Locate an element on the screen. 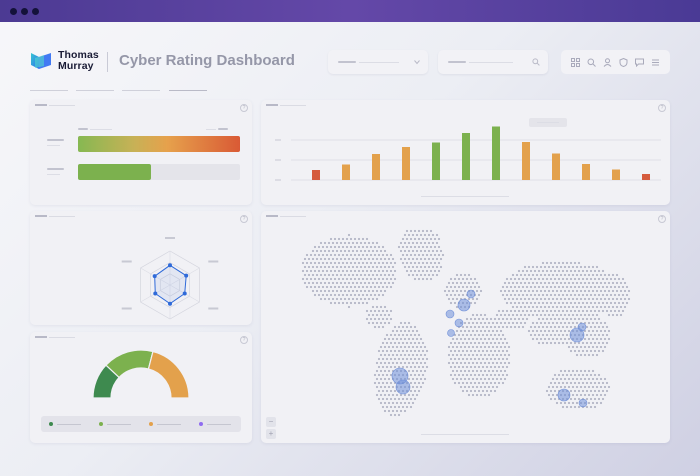 This screenshot has height=476, width=700. window-maximize-dot is located at coordinates (35, 11).